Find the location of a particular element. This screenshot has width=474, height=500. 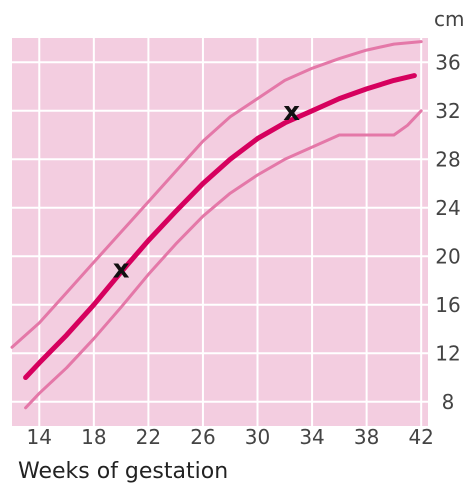

y-unit-label: cm is located at coordinates (449, 19).